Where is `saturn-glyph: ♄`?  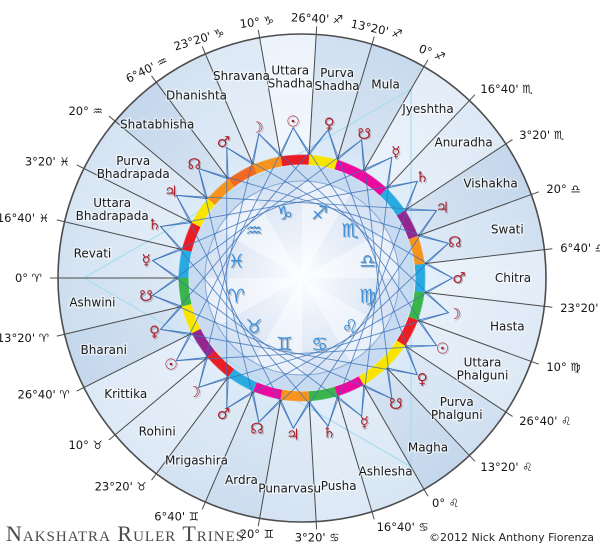
saturn-glyph: ♄ is located at coordinates (329, 433).